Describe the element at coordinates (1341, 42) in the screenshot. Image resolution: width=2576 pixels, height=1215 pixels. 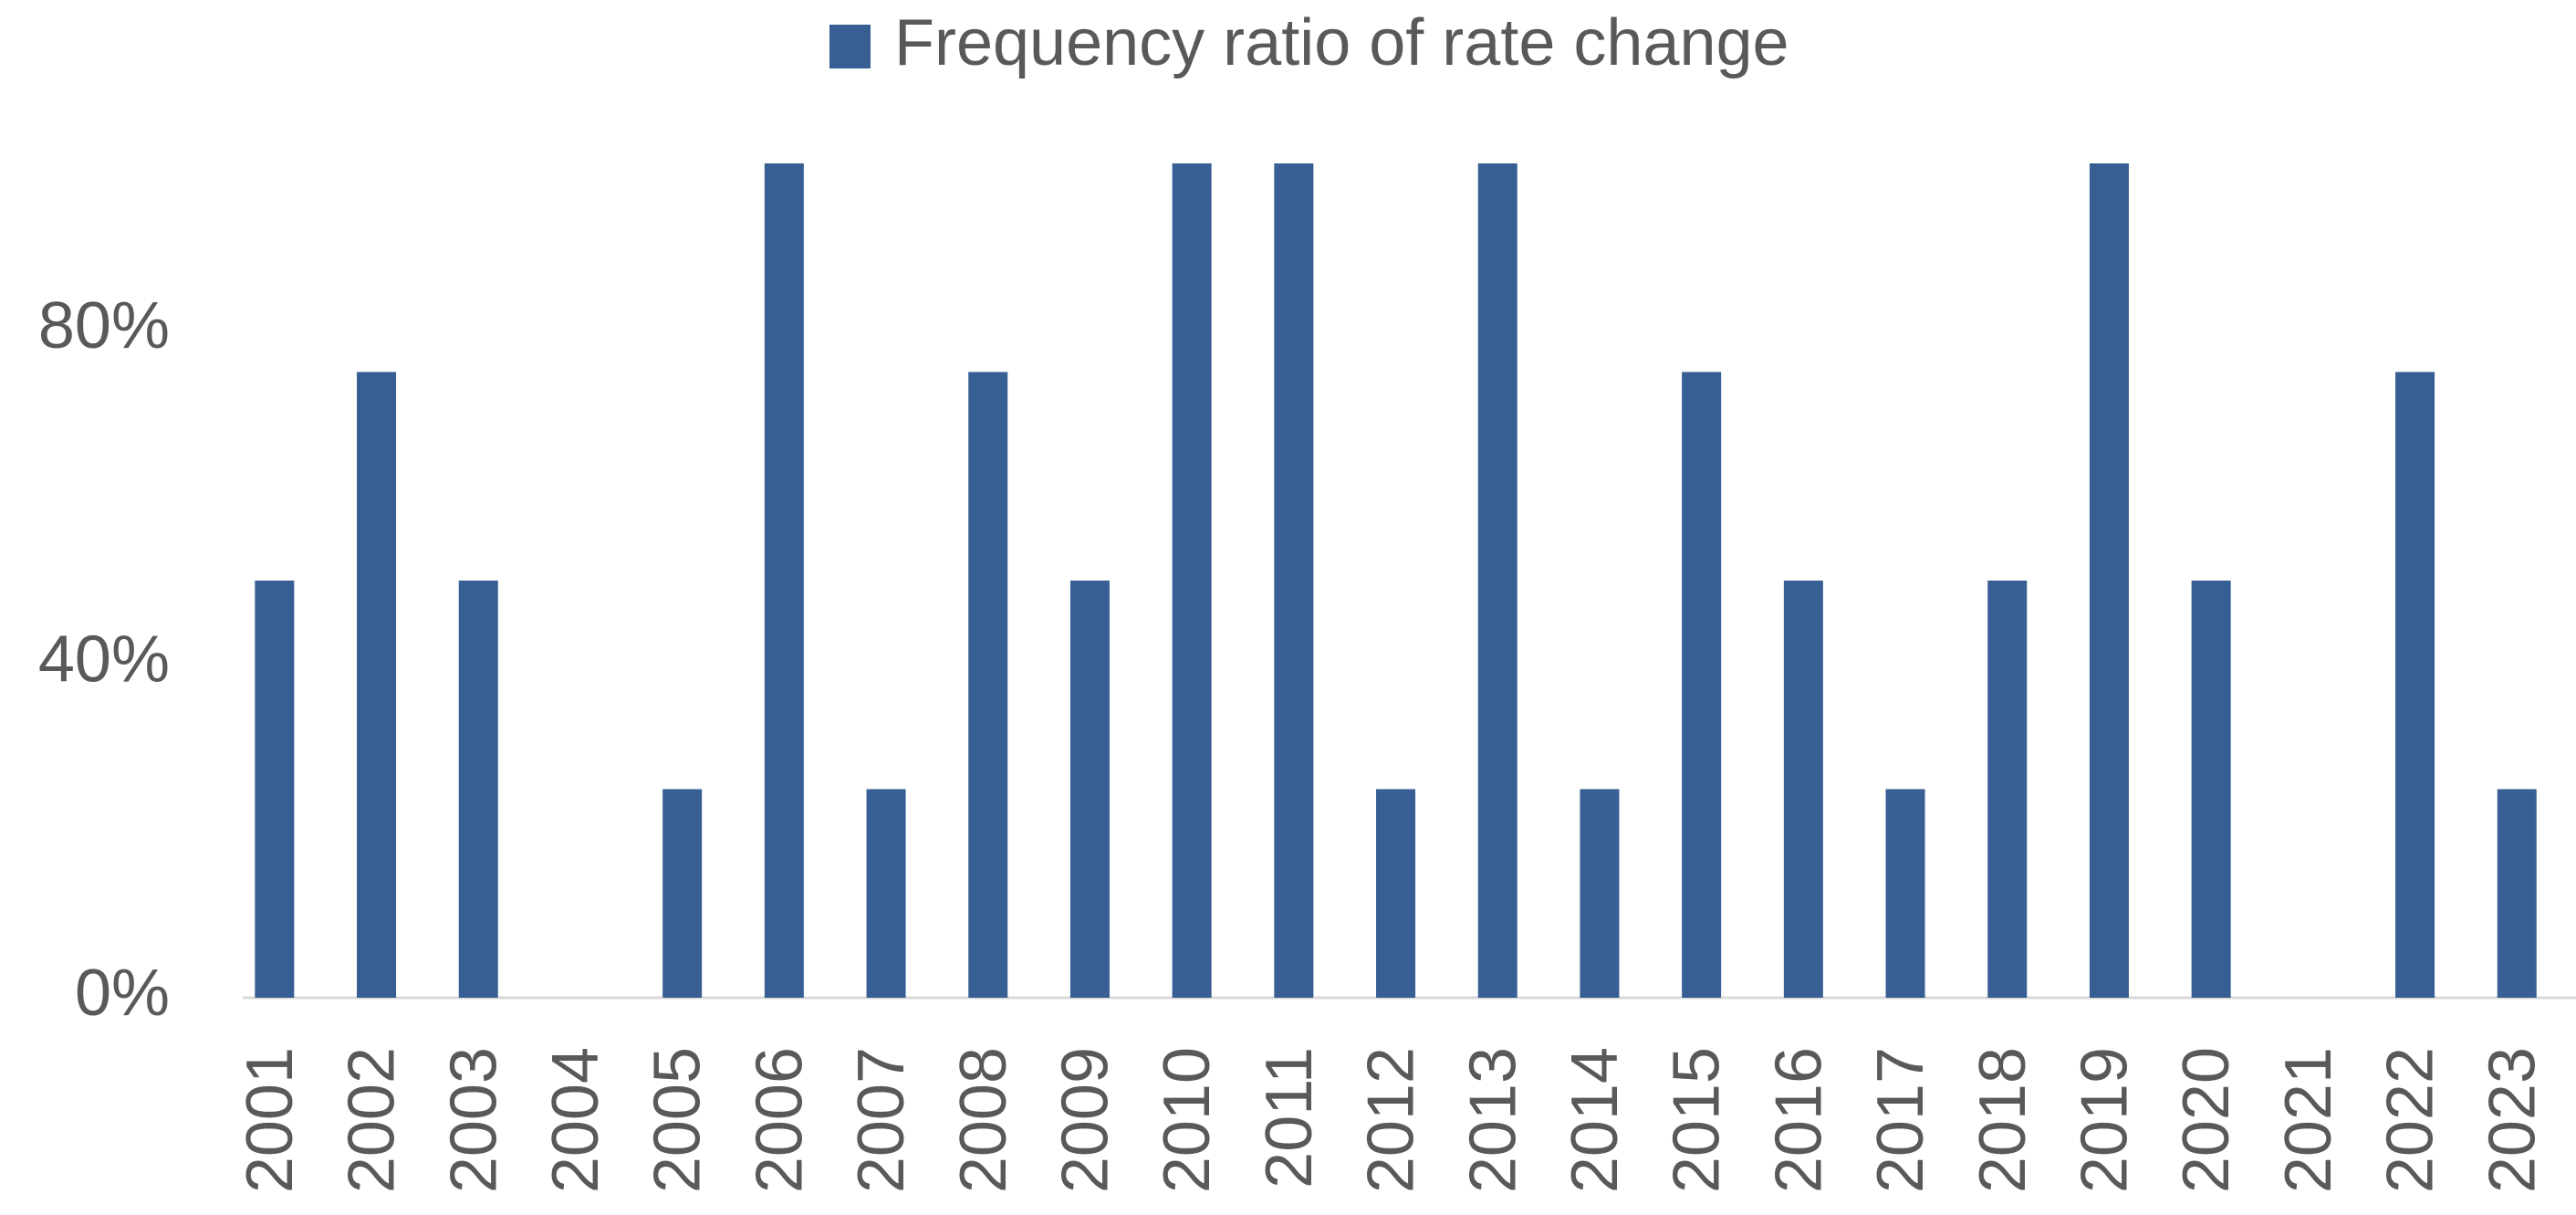
I see `legend-label: Frequency ratio of rate change` at that location.